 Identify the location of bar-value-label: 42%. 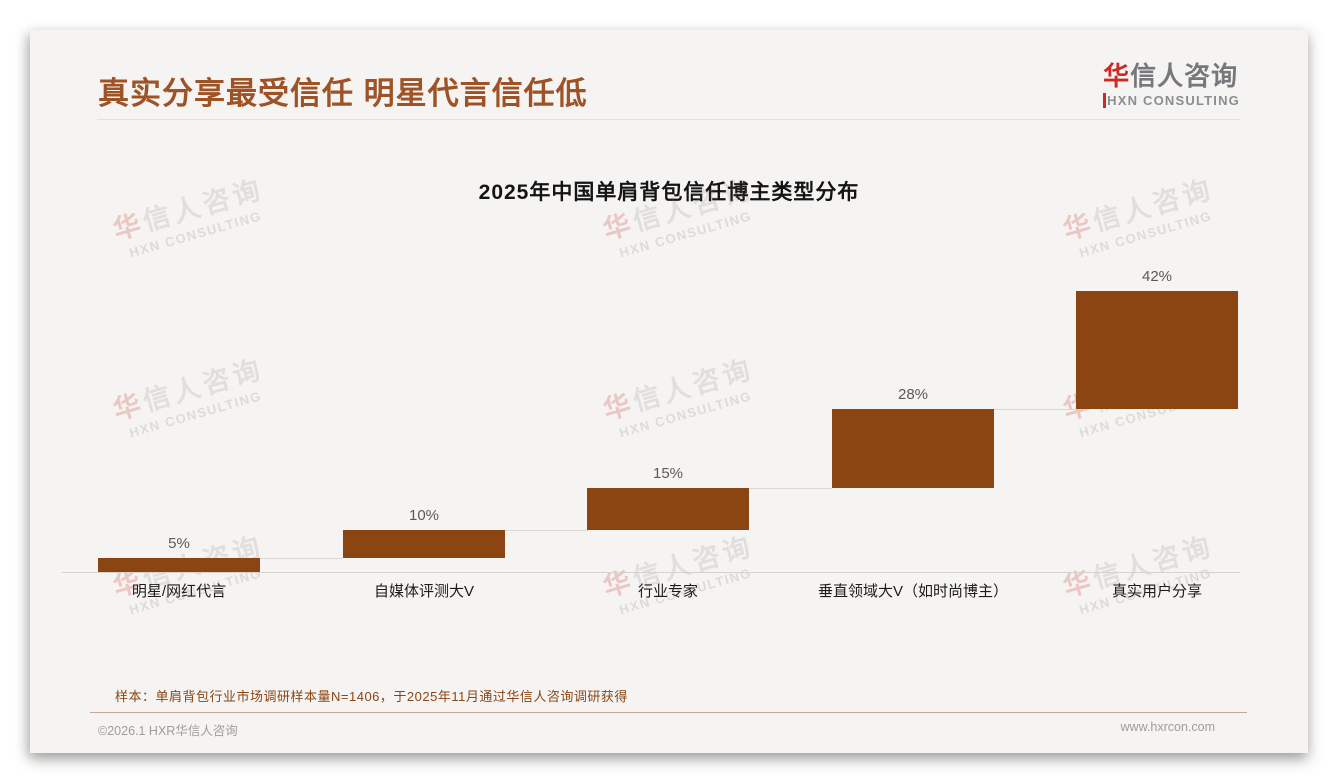
(1157, 276).